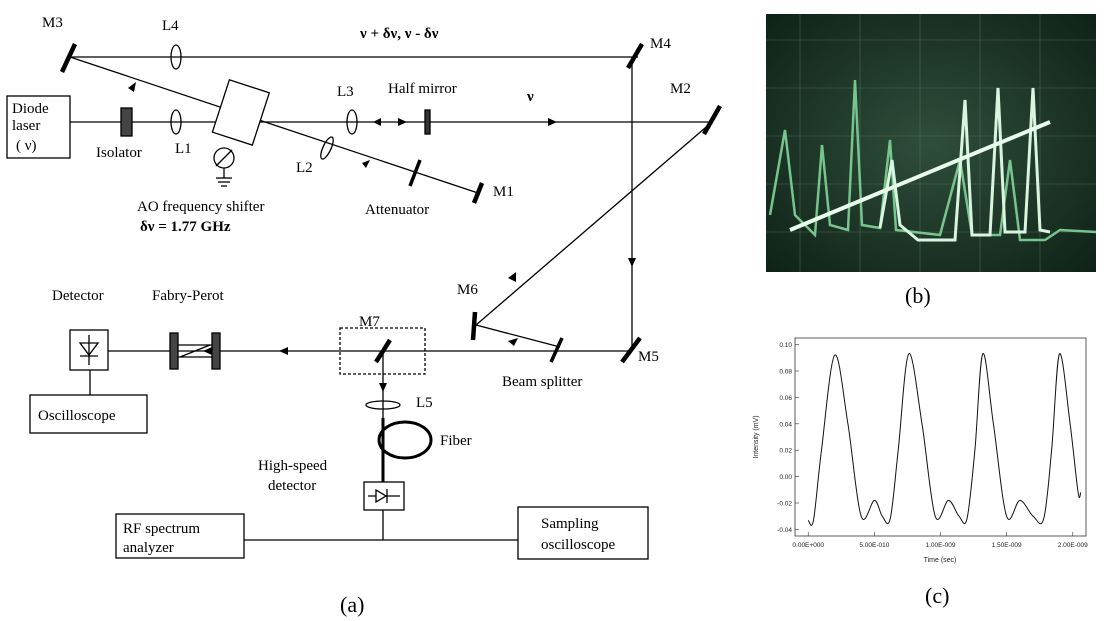 The image size is (1104, 621). What do you see at coordinates (415, 173) in the screenshot?
I see `attenuator` at bounding box center [415, 173].